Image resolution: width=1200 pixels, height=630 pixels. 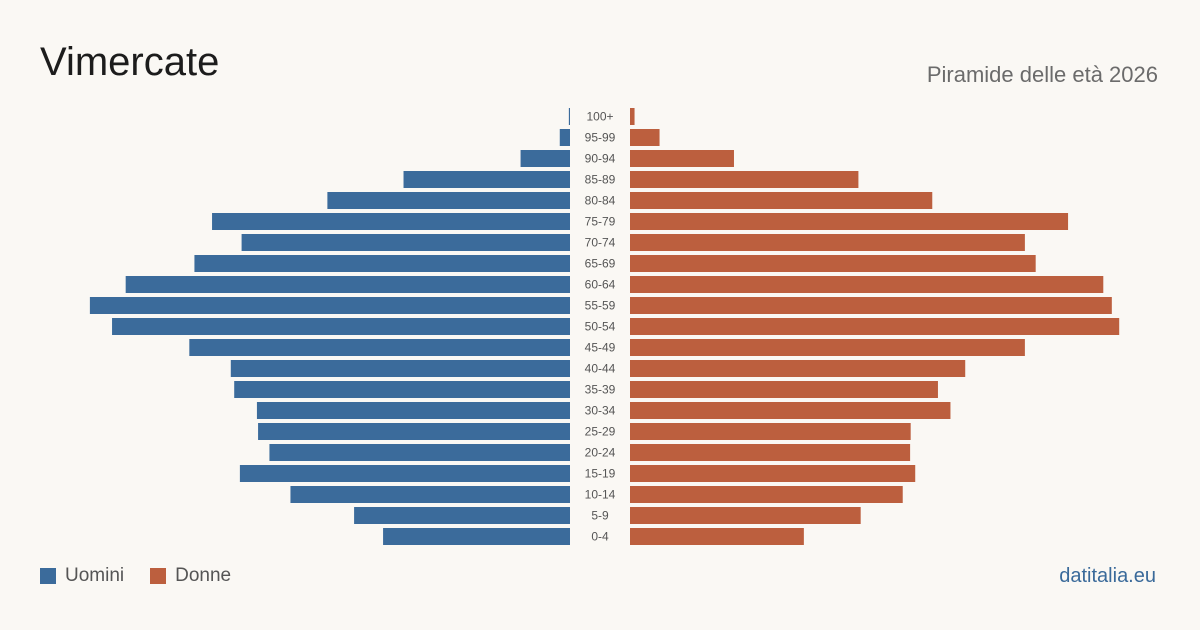 What do you see at coordinates (600, 243) in the screenshot?
I see `age-label-70-74: 70-74` at bounding box center [600, 243].